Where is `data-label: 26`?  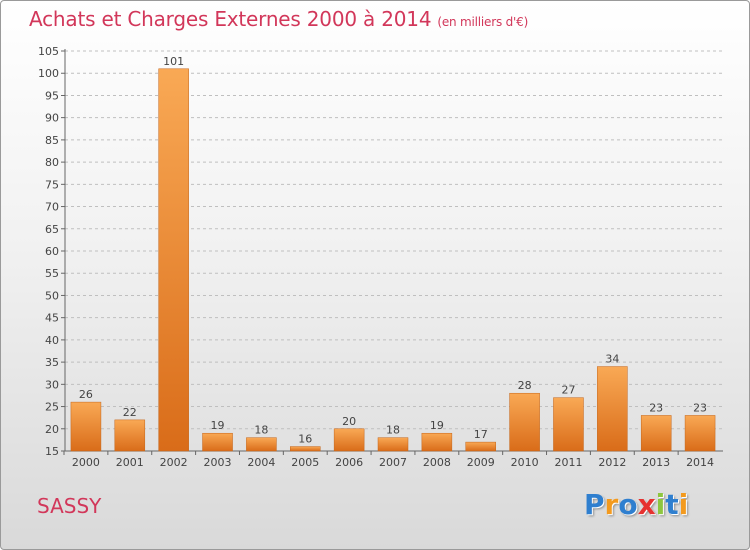
data-label: 26 is located at coordinates (86, 394).